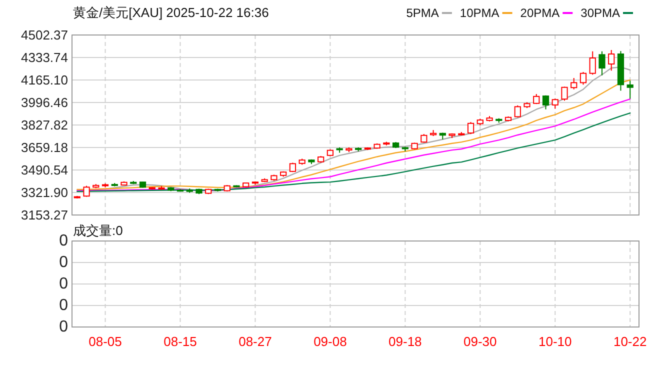  What do you see at coordinates (44, 215) in the screenshot?
I see `y-tick-label: 3153.27` at bounding box center [44, 215].